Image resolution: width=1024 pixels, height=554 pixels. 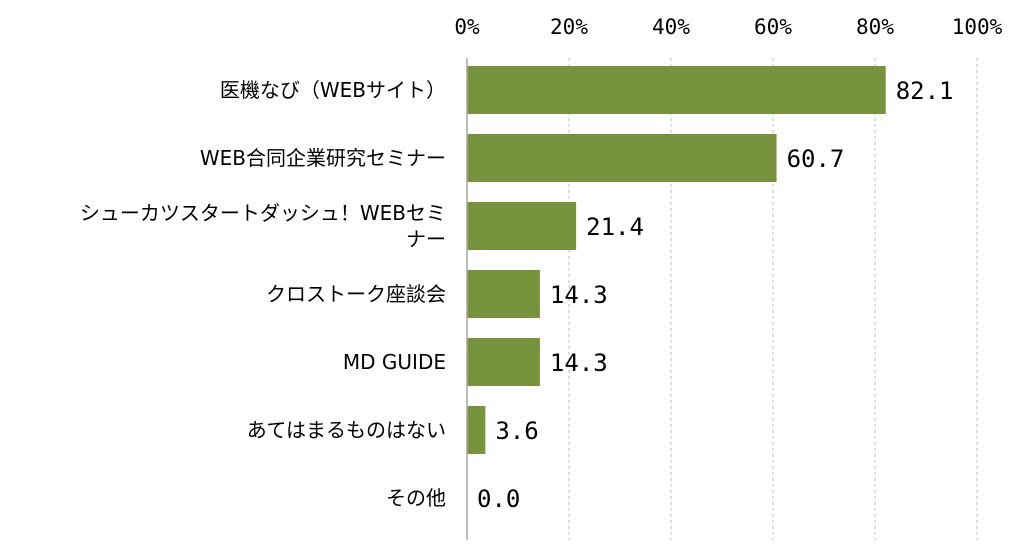 I want to click on category-label: その他, so click(x=416, y=498).